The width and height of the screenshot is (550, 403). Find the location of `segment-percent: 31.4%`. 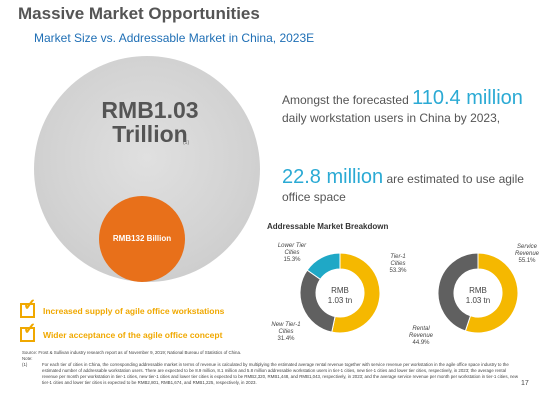

segment-percent: 31.4% is located at coordinates (286, 338).